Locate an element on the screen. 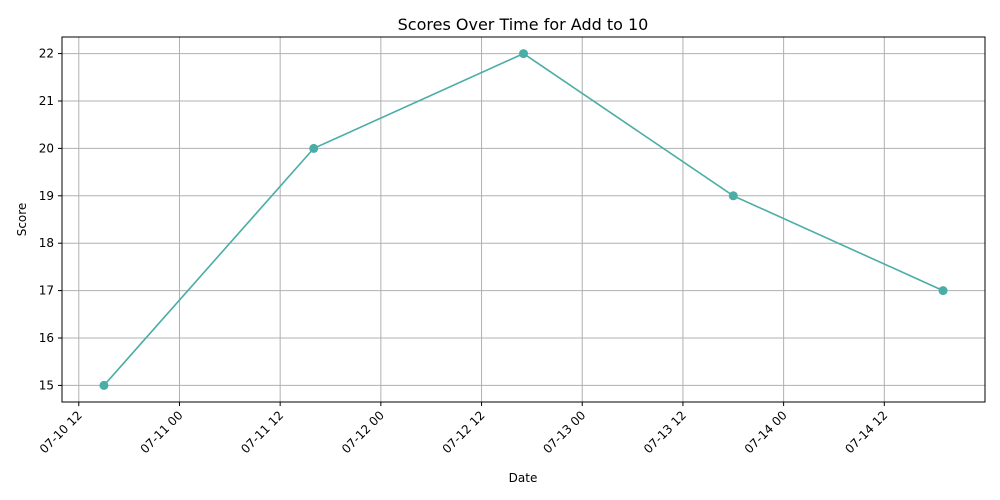 Image resolution: width=1000 pixels, height=500 pixels. x-tick-label: 07-14 00 is located at coordinates (766, 432).